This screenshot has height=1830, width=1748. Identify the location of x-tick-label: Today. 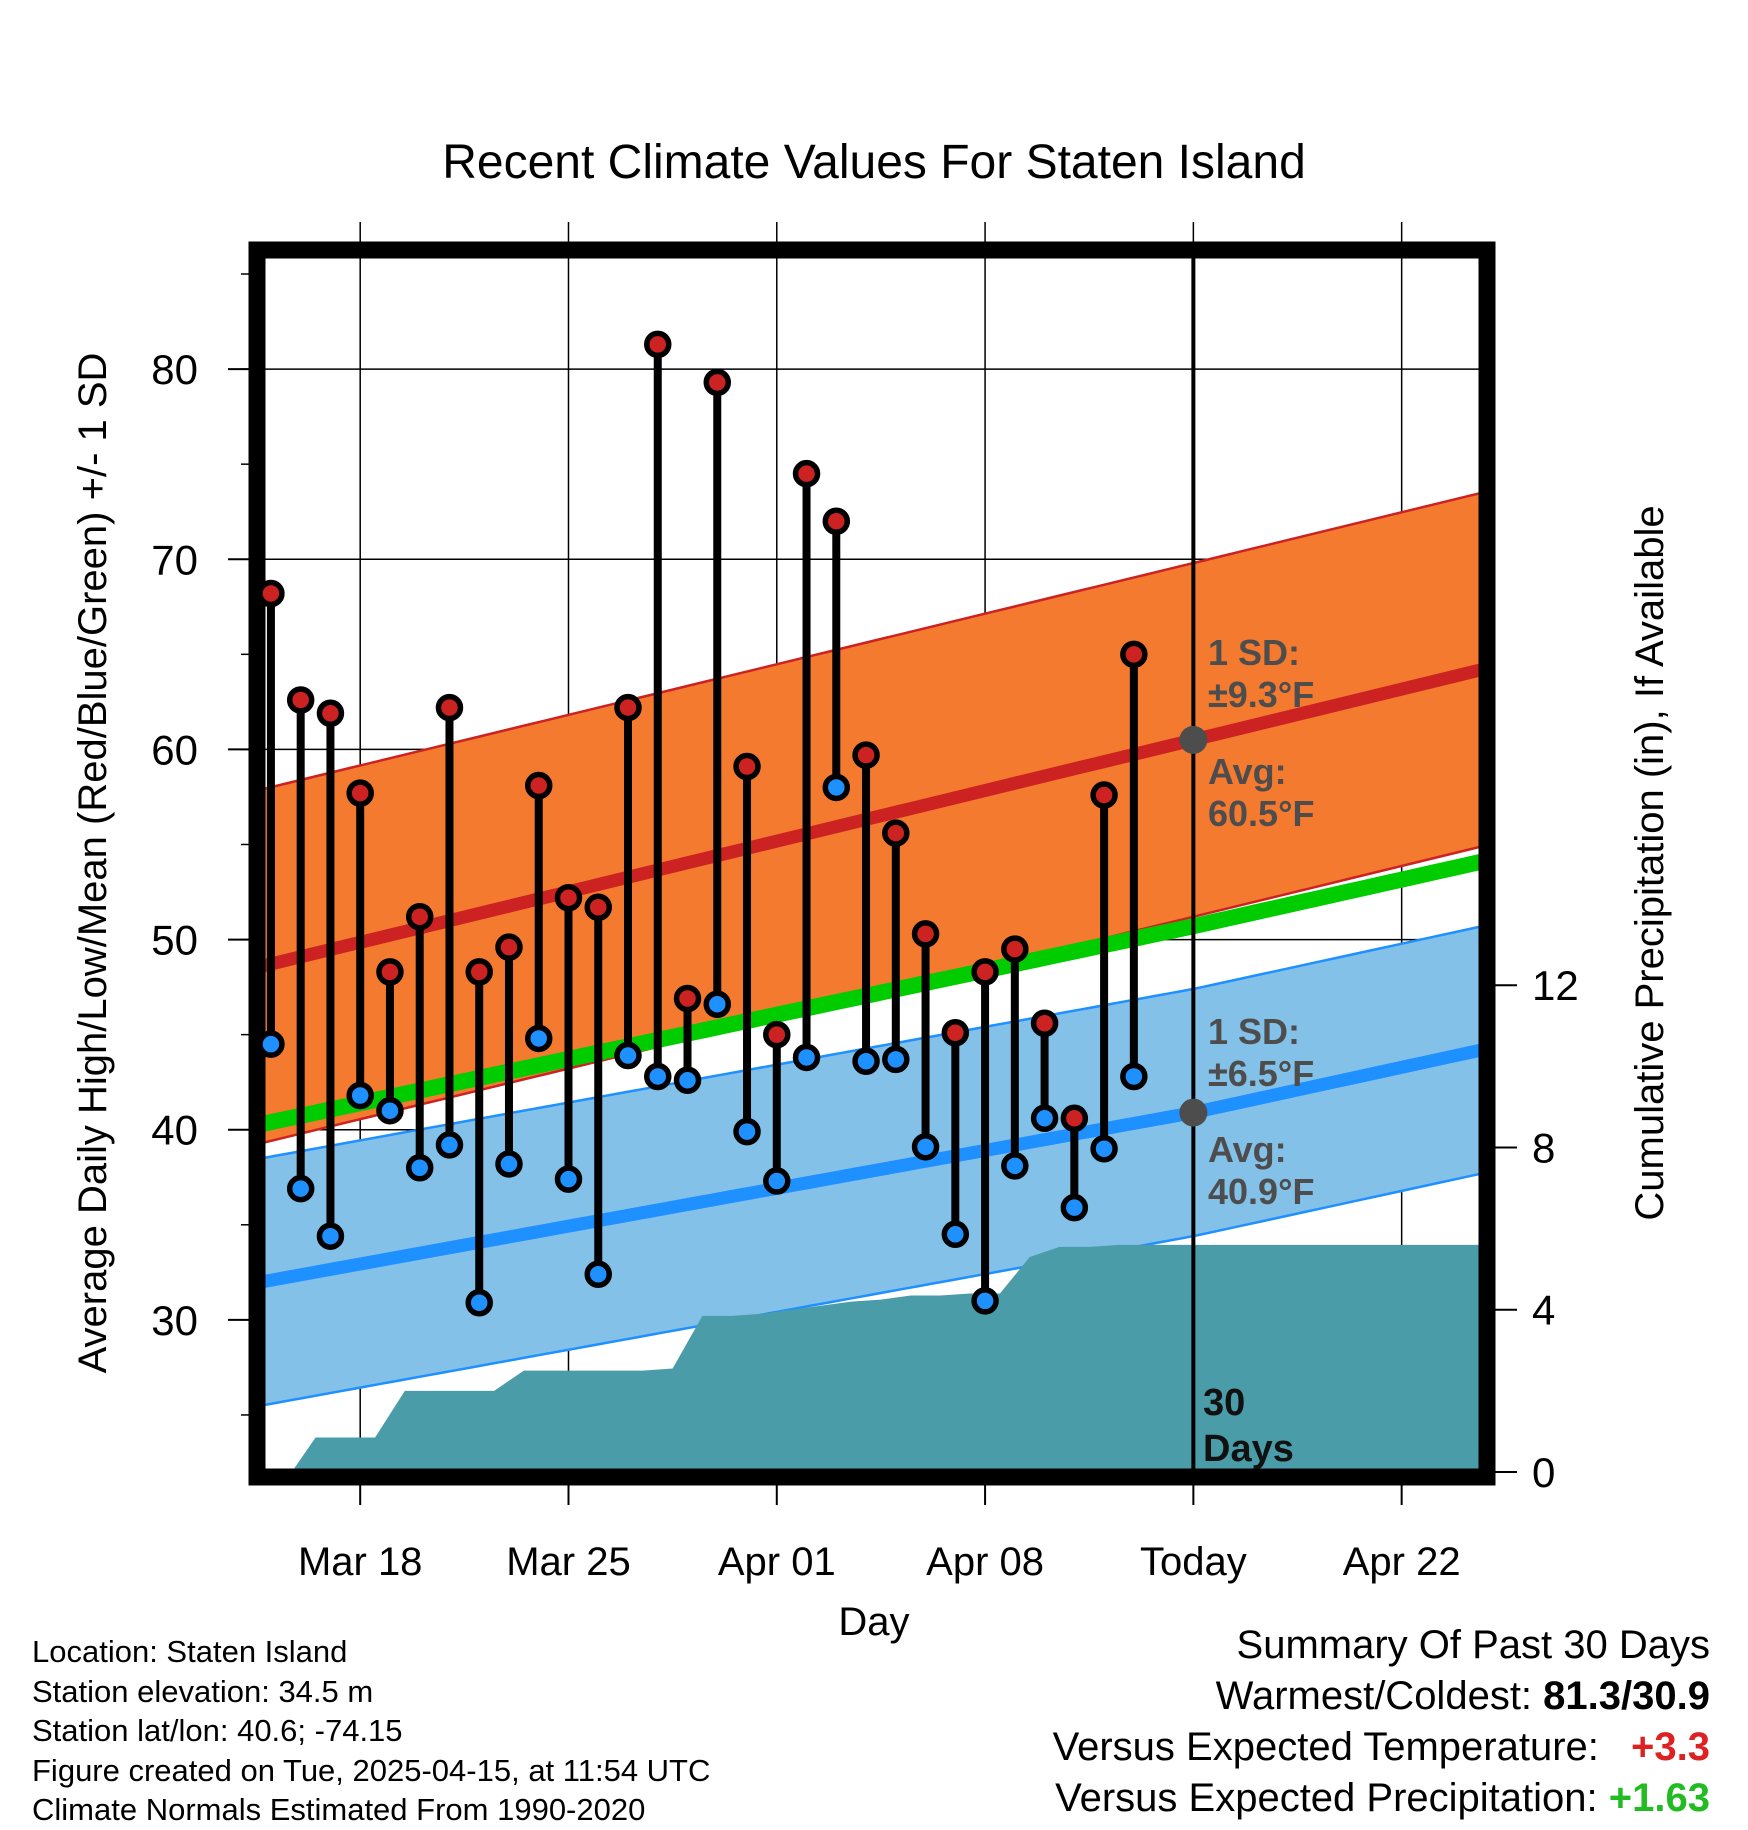
(1193, 1562).